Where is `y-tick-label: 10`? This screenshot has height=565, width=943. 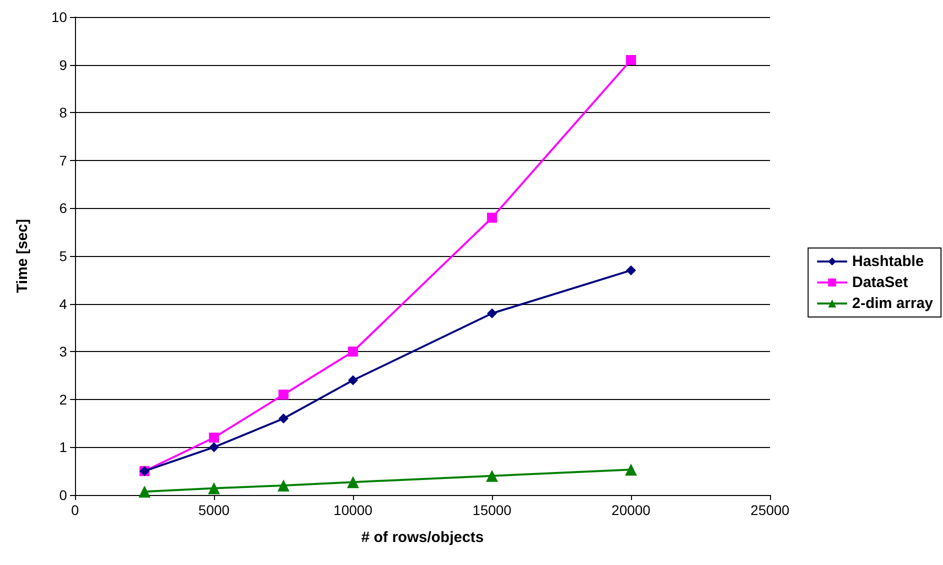
y-tick-label: 10 is located at coordinates (59, 17).